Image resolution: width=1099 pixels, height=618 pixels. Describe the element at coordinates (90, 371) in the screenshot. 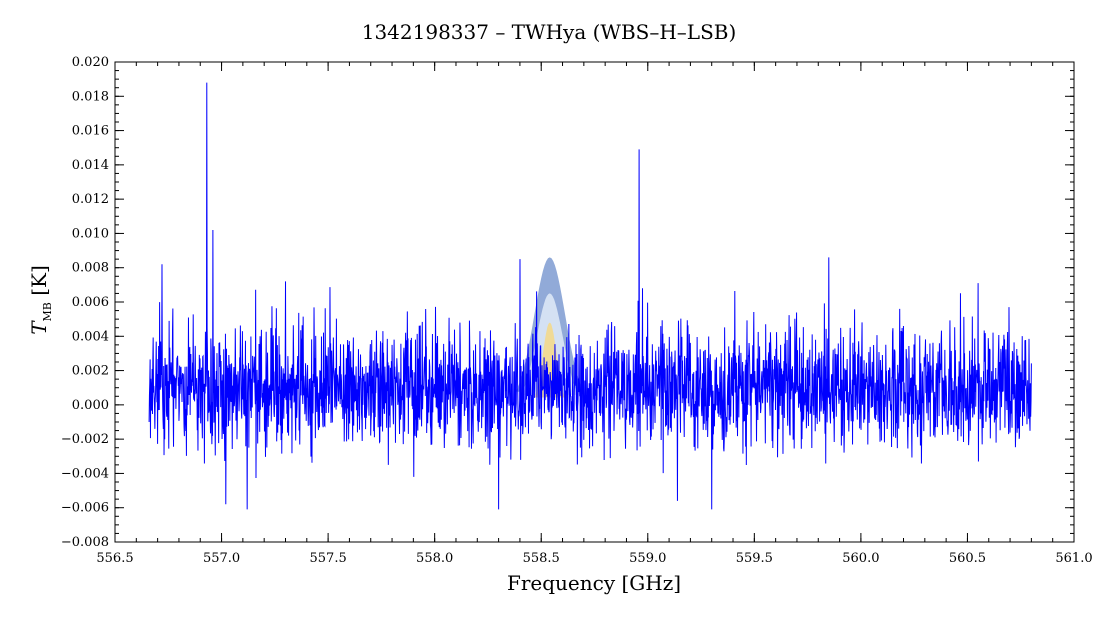

I see `y-tick-label: 0.002` at that location.